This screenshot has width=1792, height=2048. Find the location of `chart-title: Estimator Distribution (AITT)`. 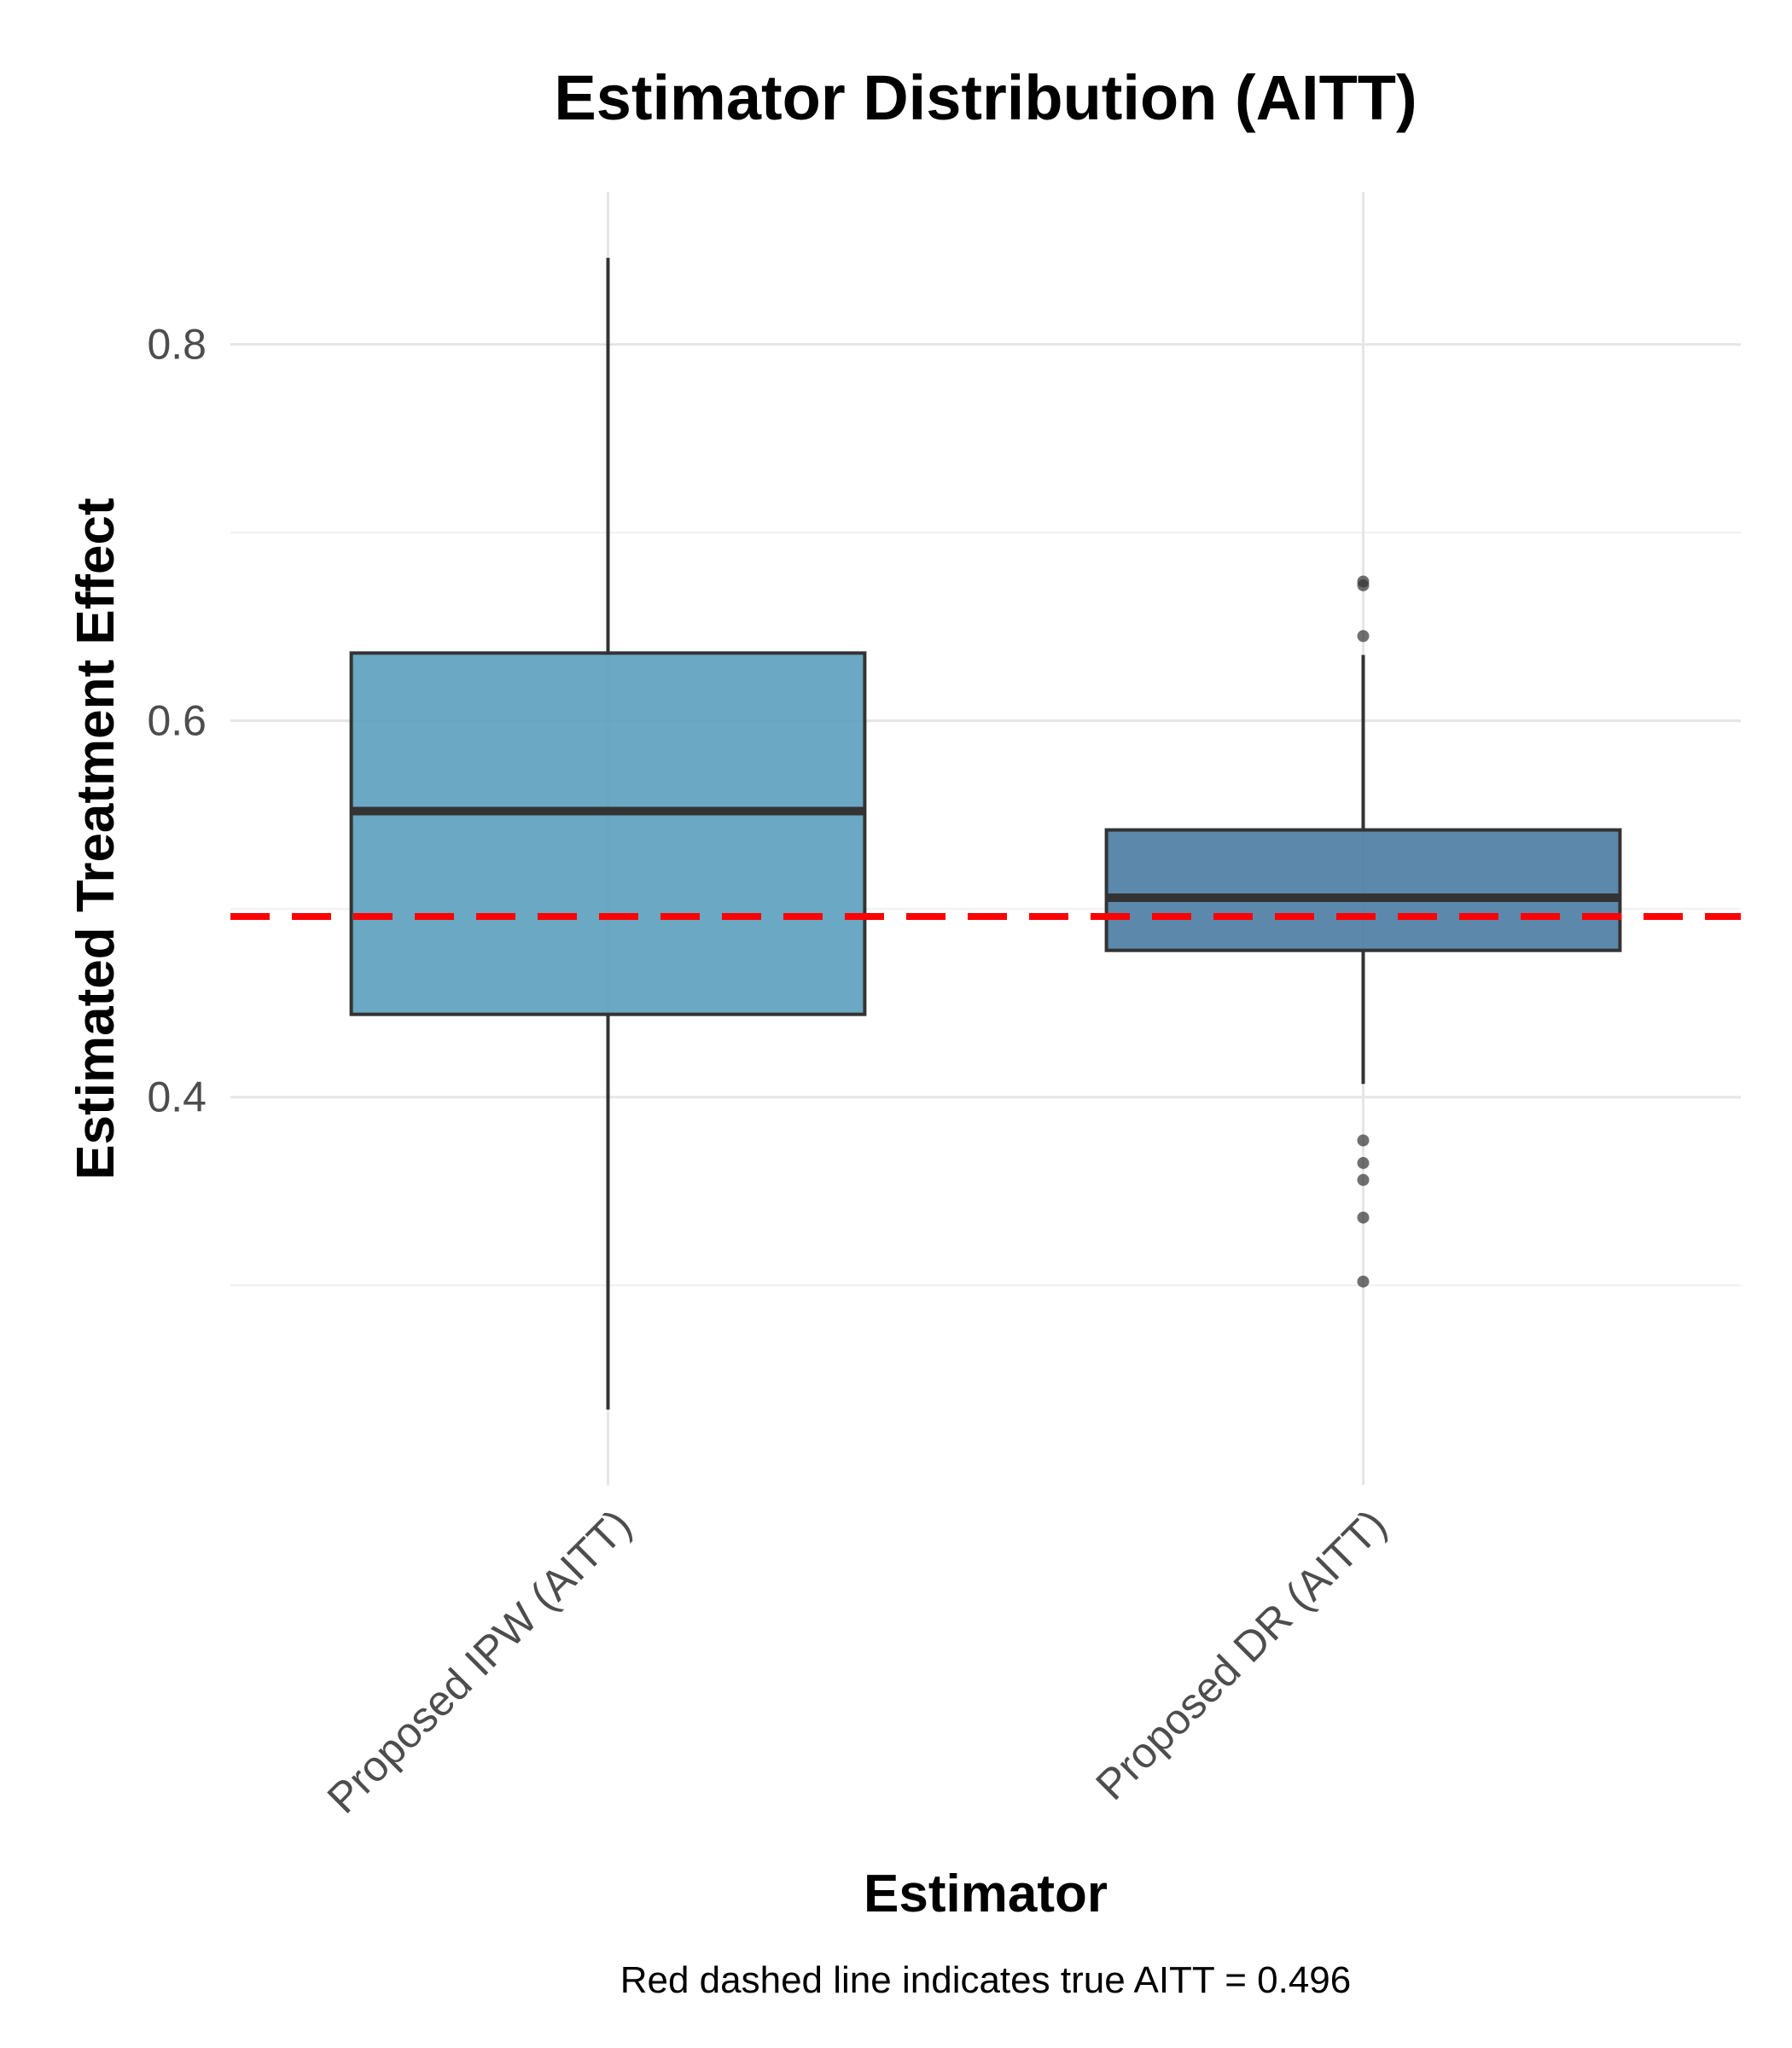

chart-title: Estimator Distribution (AITT) is located at coordinates (986, 97).